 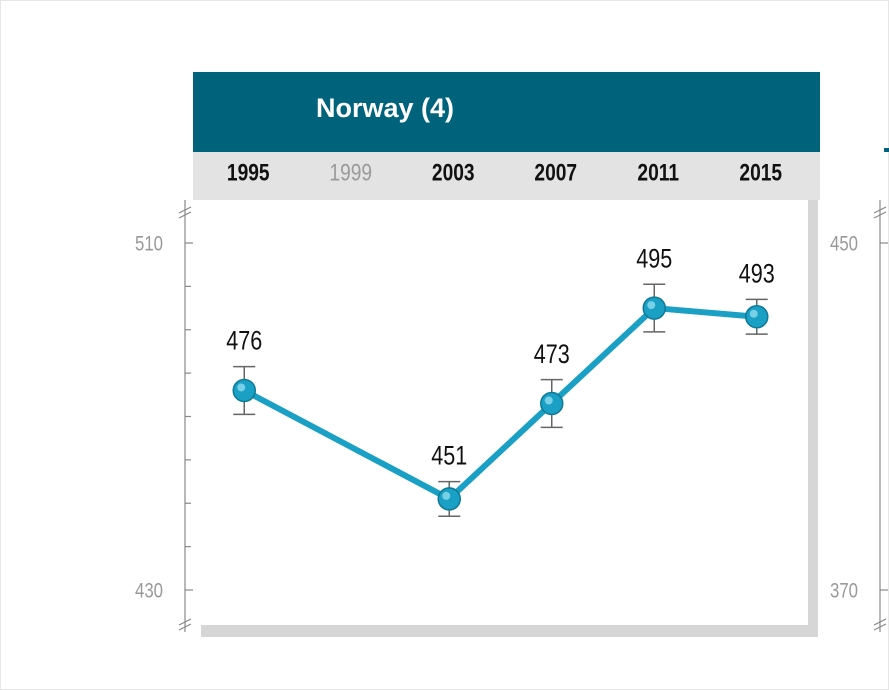 I want to click on y-tick-label: 370, so click(x=844, y=591).